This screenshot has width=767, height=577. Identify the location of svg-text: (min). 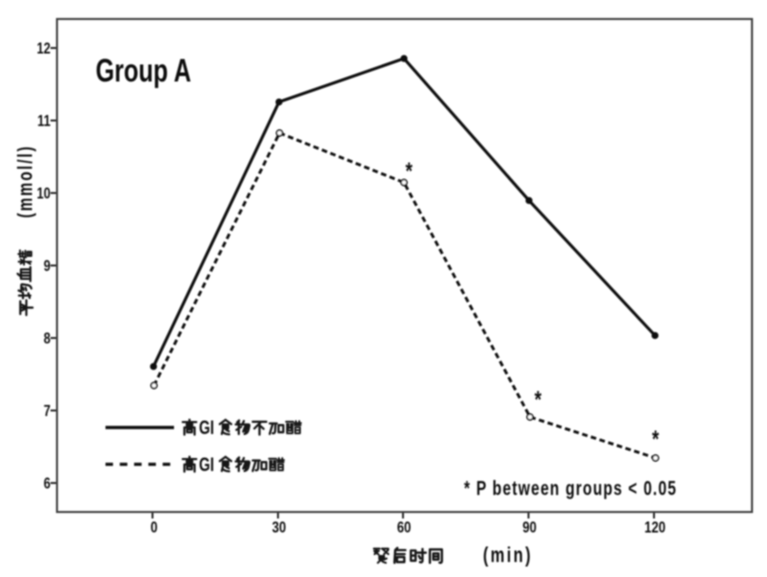
(508, 555).